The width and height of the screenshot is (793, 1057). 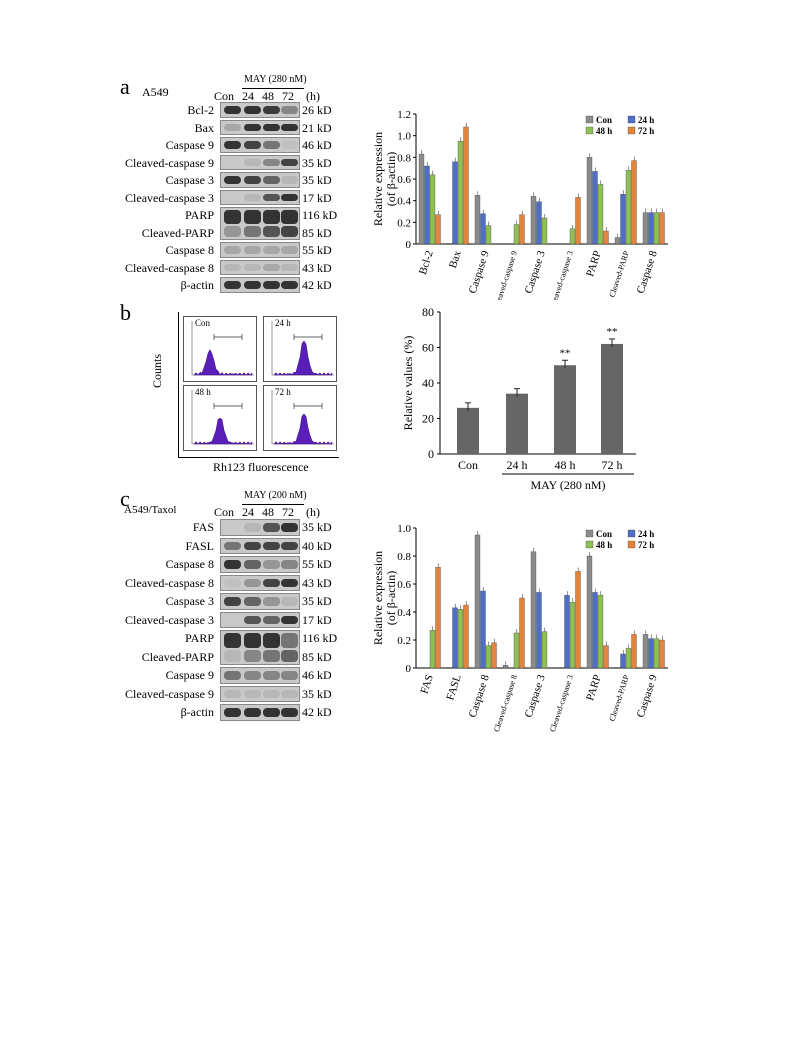 I want to click on flow-label: 72 h, so click(x=283, y=392).